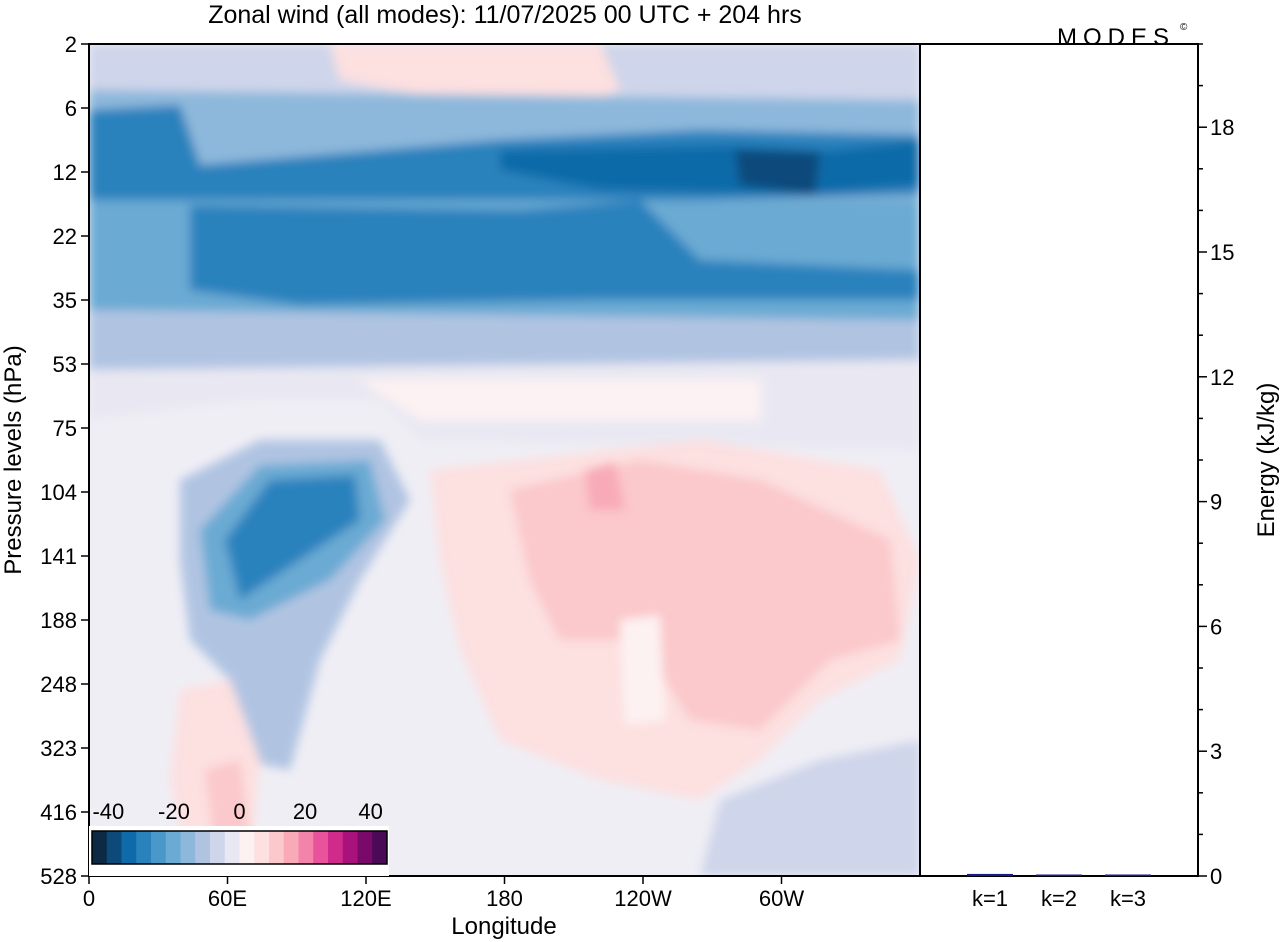  Describe the element at coordinates (560, 400) in the screenshot. I see `pink-mid-band` at that location.